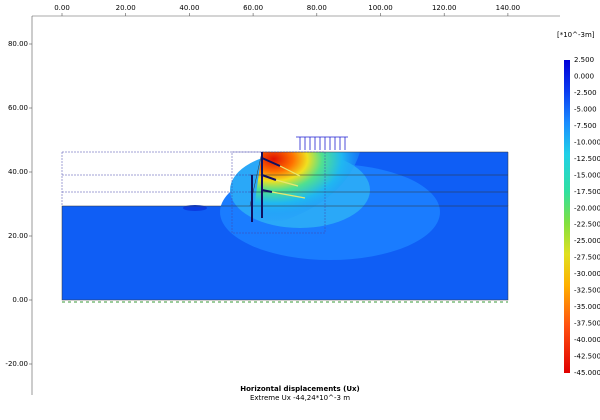 The image size is (600, 420). Describe the element at coordinates (587, 258) in the screenshot. I see `legend-label: -27.500` at that location.